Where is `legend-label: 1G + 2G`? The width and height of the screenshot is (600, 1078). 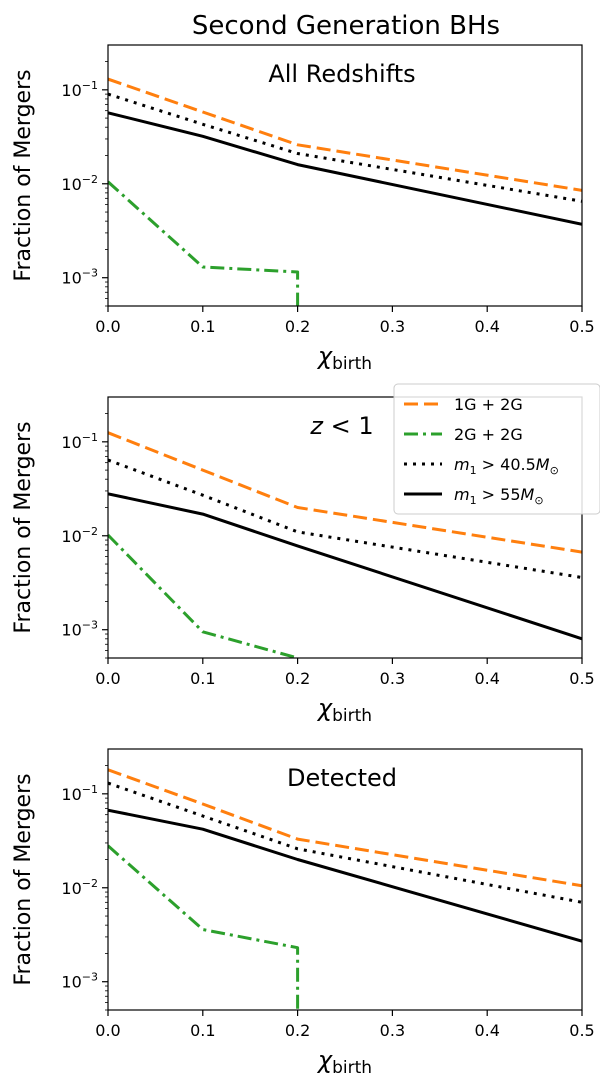 legend-label: 1G + 2G is located at coordinates (488, 404).